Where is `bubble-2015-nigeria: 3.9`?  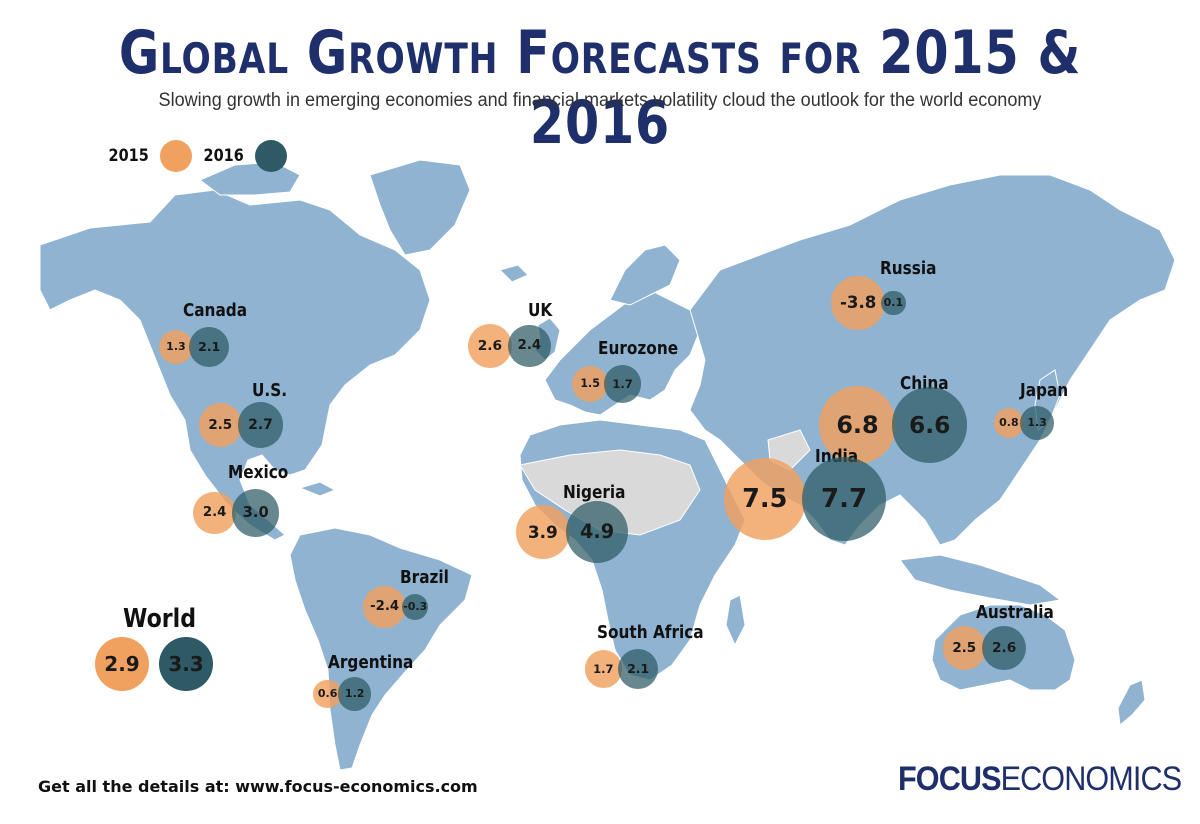
bubble-2015-nigeria: 3.9 is located at coordinates (542, 532).